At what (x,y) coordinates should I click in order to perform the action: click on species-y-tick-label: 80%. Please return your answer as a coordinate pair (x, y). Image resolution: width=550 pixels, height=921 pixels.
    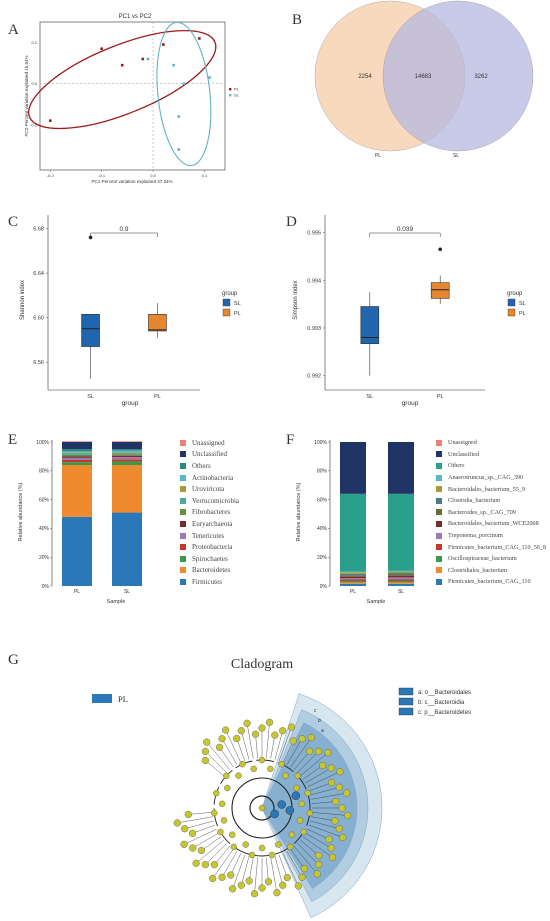
    Looking at the image, I should click on (322, 472).